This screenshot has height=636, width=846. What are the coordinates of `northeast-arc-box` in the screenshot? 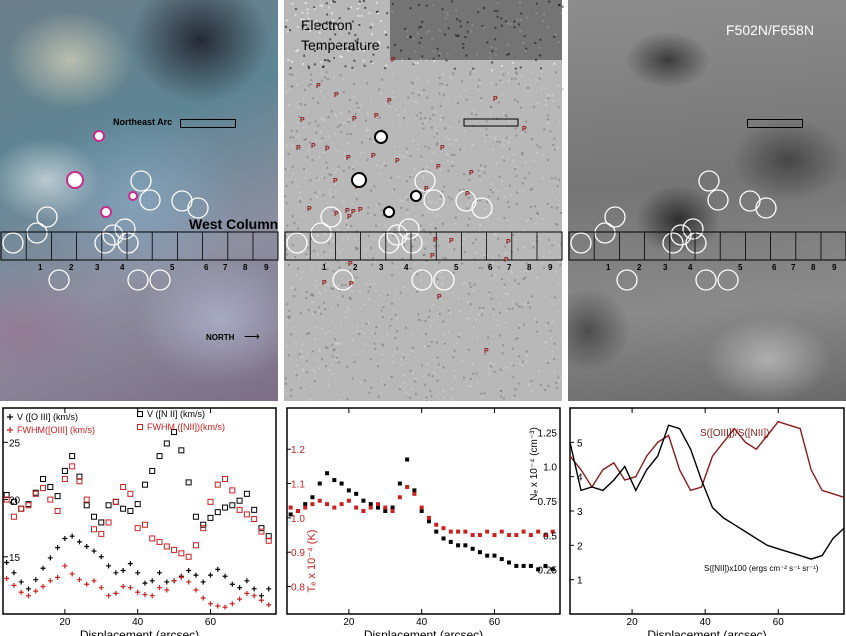 It's located at (208, 123).